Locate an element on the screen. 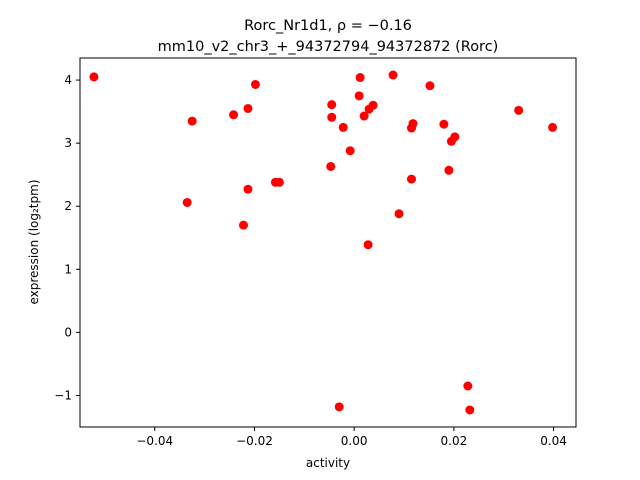 The width and height of the screenshot is (640, 480). y-tick-label: 3 is located at coordinates (68, 143).